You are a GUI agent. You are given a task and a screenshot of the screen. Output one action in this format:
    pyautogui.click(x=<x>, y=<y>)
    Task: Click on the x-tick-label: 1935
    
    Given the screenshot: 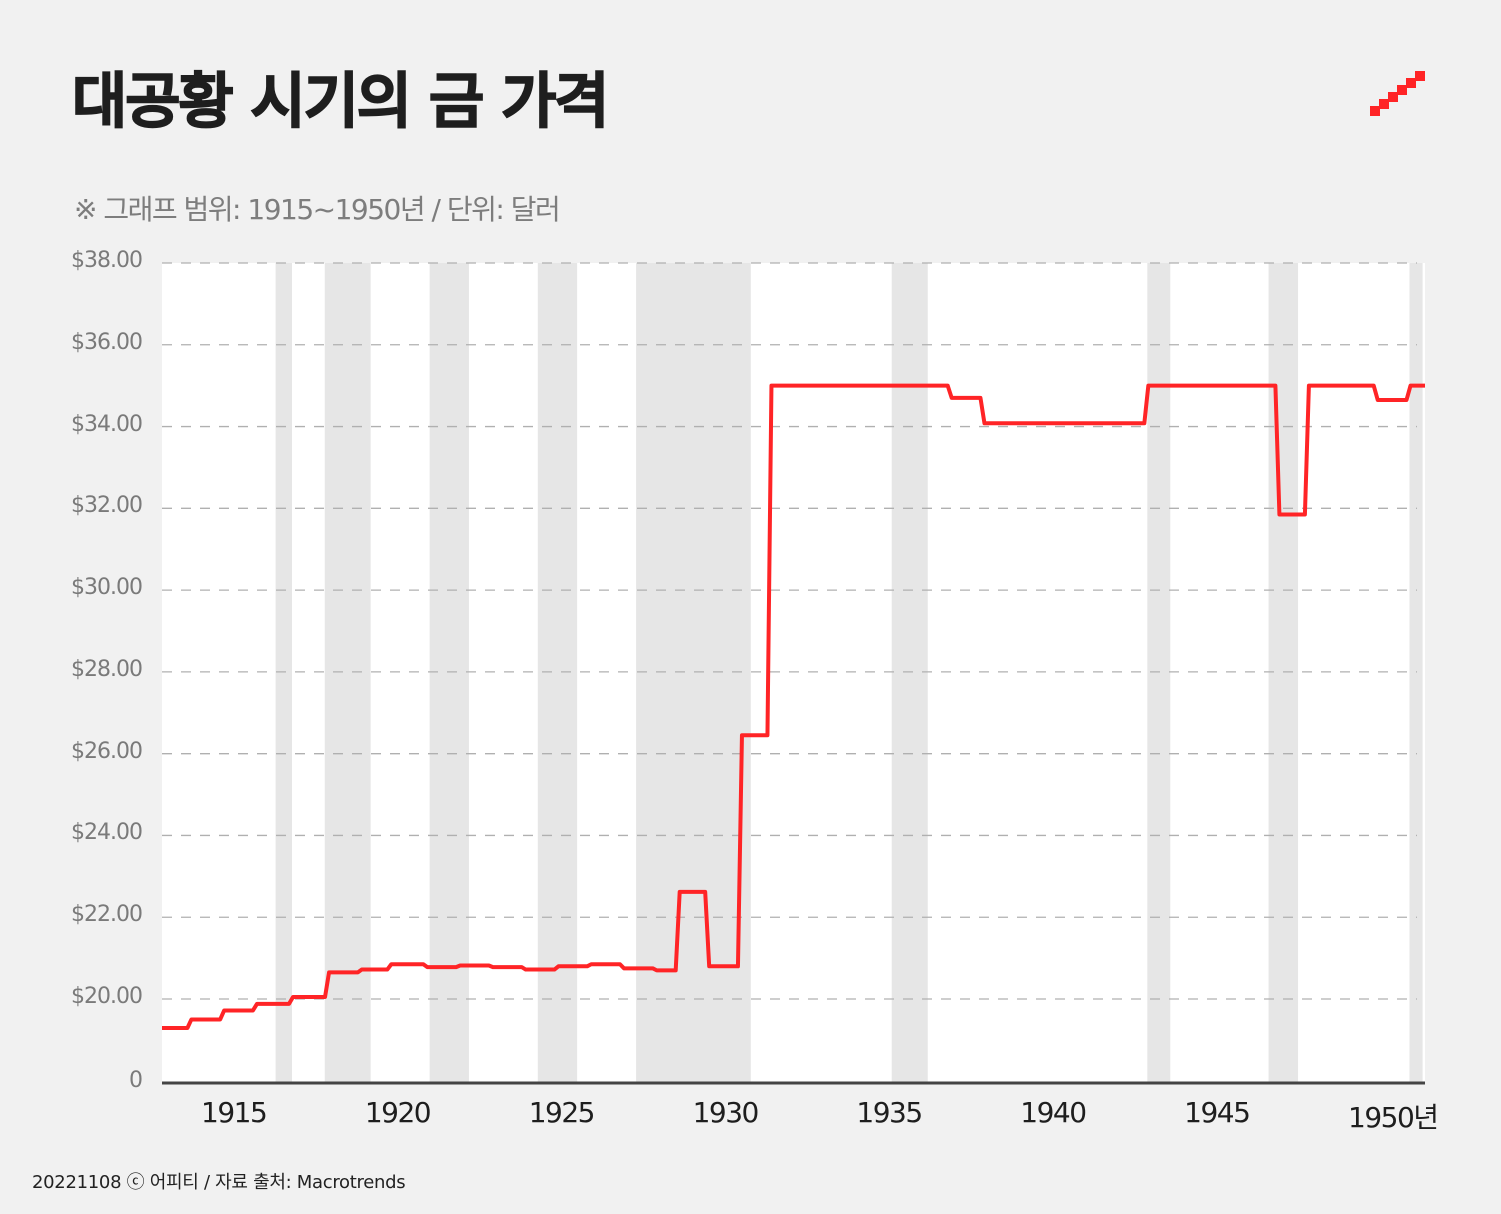 What is the action you would take?
    pyautogui.click(x=889, y=1112)
    